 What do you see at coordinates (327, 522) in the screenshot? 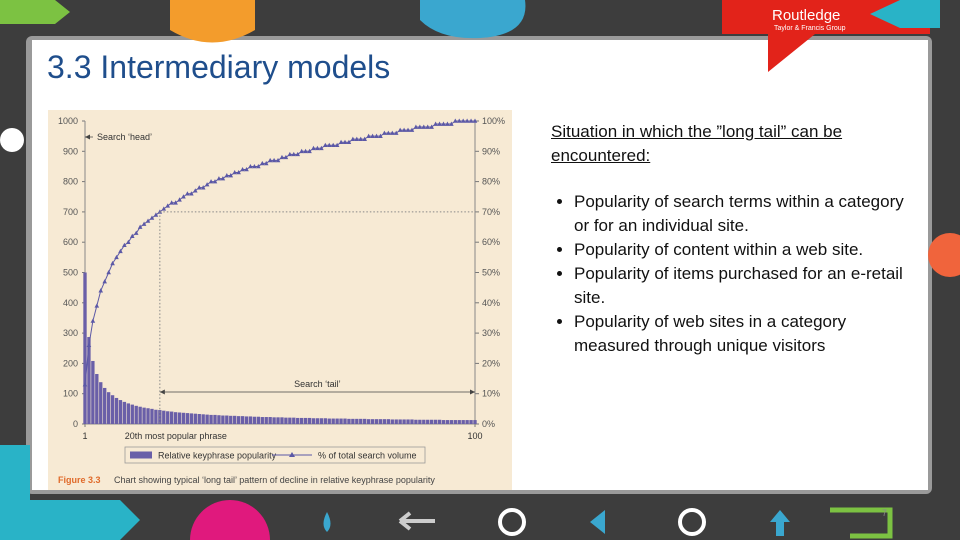
I see `decor-drop` at bounding box center [327, 522].